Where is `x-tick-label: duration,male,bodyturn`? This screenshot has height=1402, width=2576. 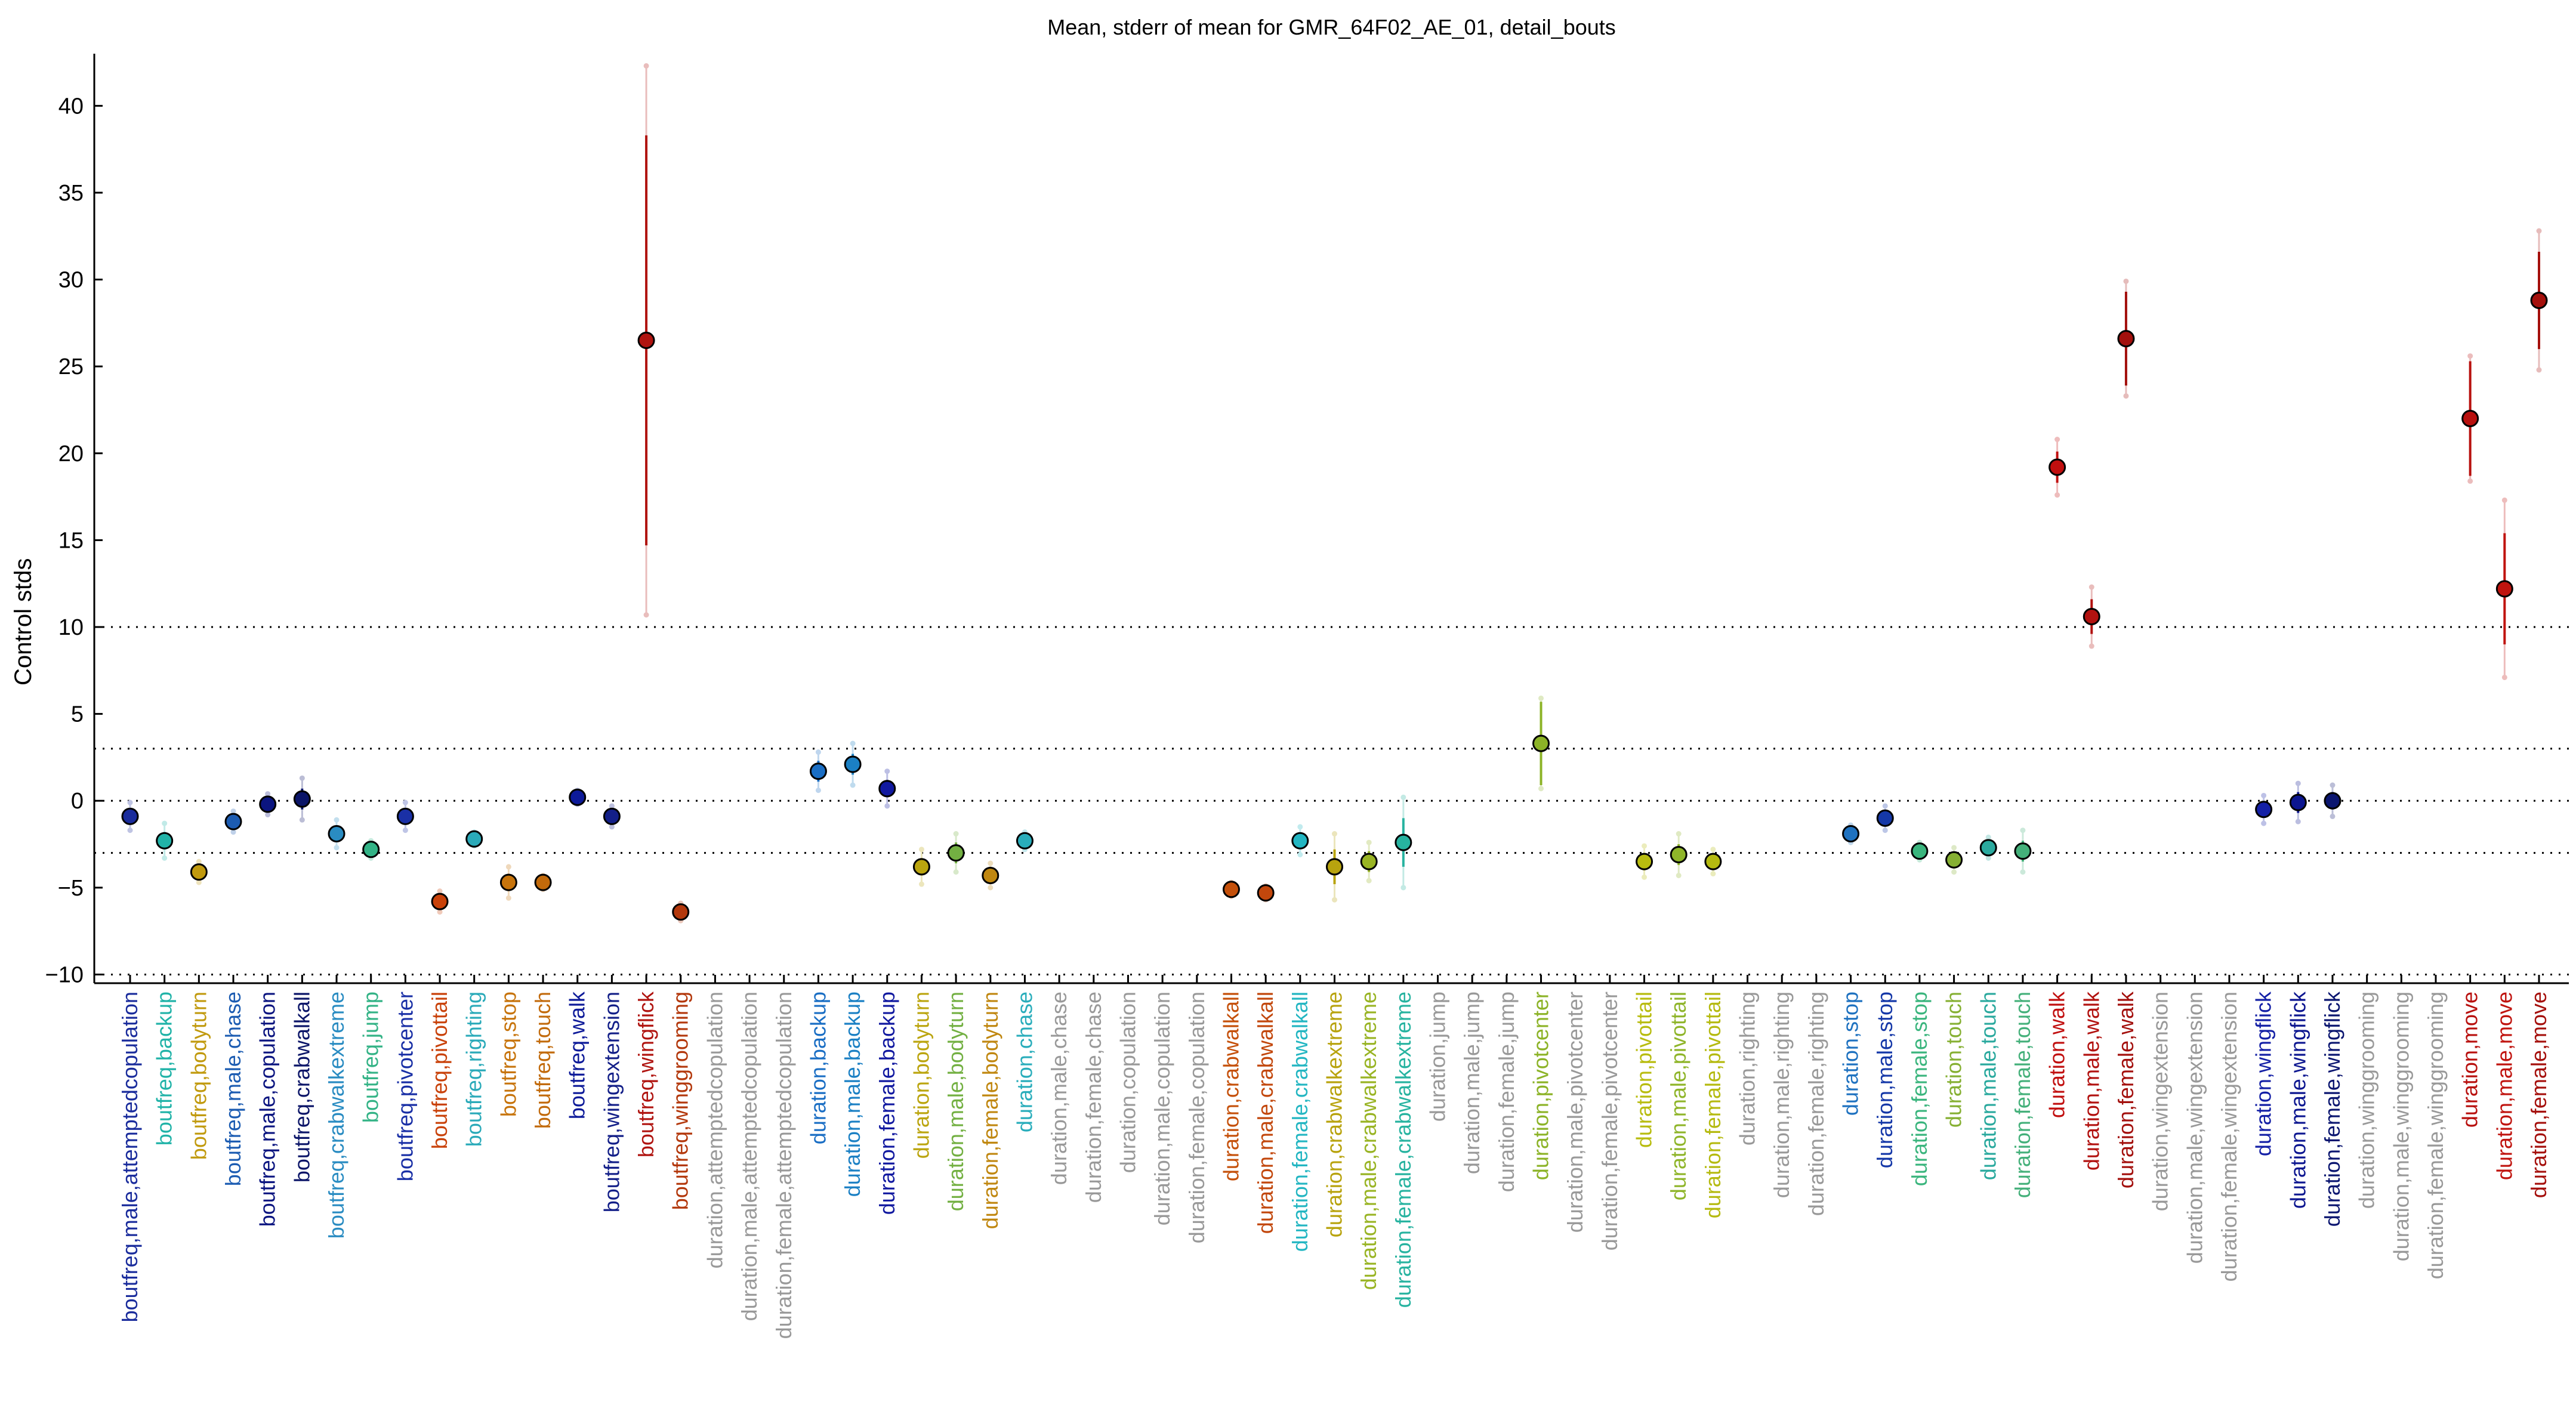 x-tick-label: duration,male,bodyturn is located at coordinates (955, 1101).